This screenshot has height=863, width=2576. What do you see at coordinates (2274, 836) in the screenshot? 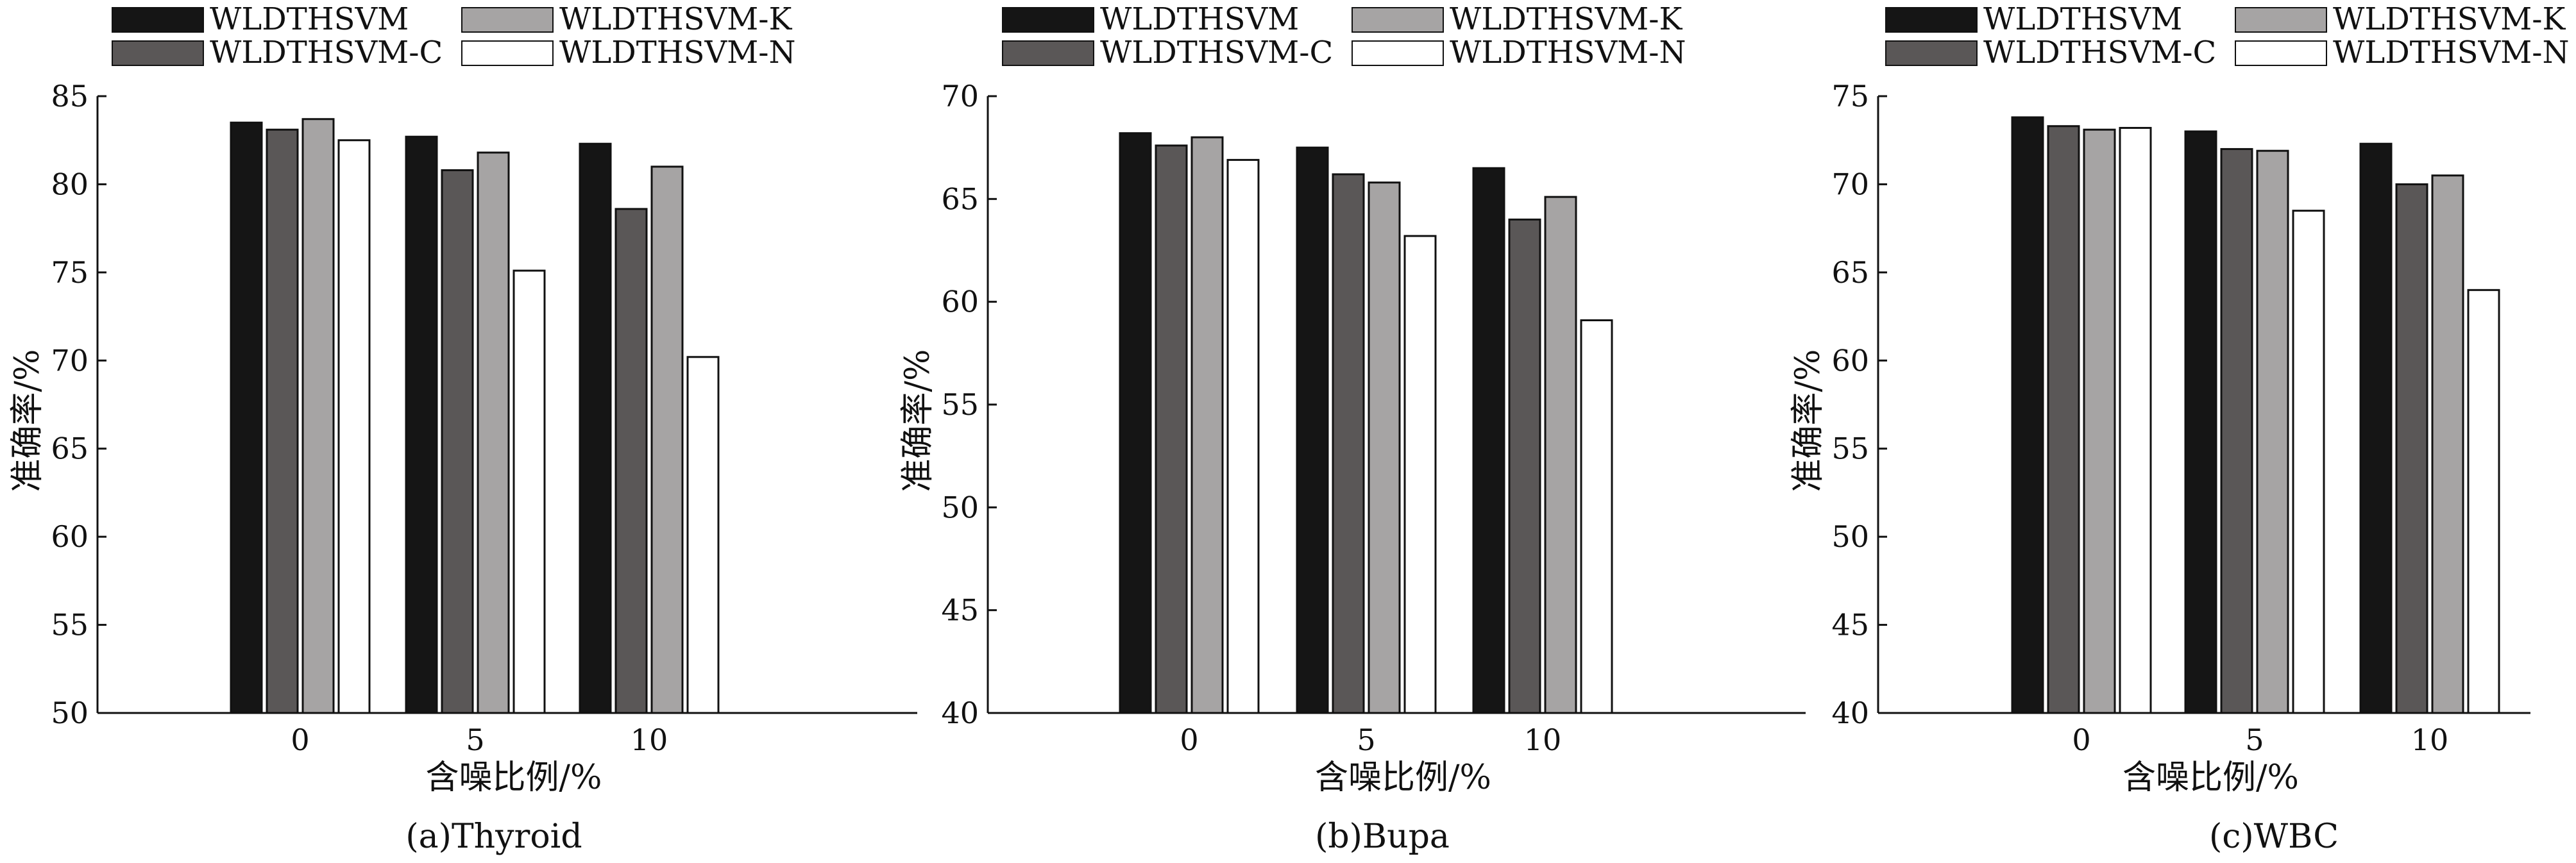
I see `panel-caption: (c)WBC` at bounding box center [2274, 836].